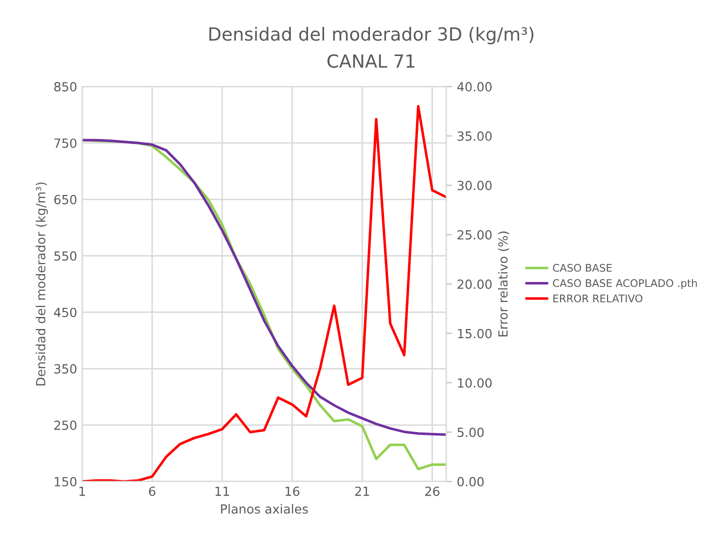 The image size is (714, 541). Describe the element at coordinates (65, 313) in the screenshot. I see `y-tick-label: 450` at that location.